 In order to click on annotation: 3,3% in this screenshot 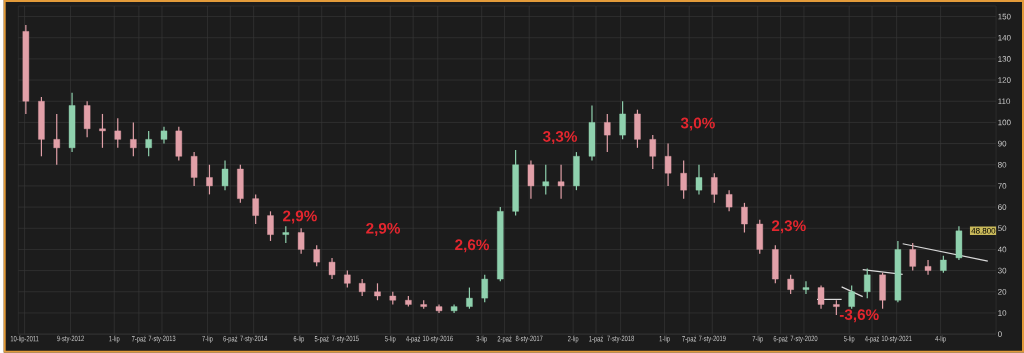, I will do `click(559, 138)`.